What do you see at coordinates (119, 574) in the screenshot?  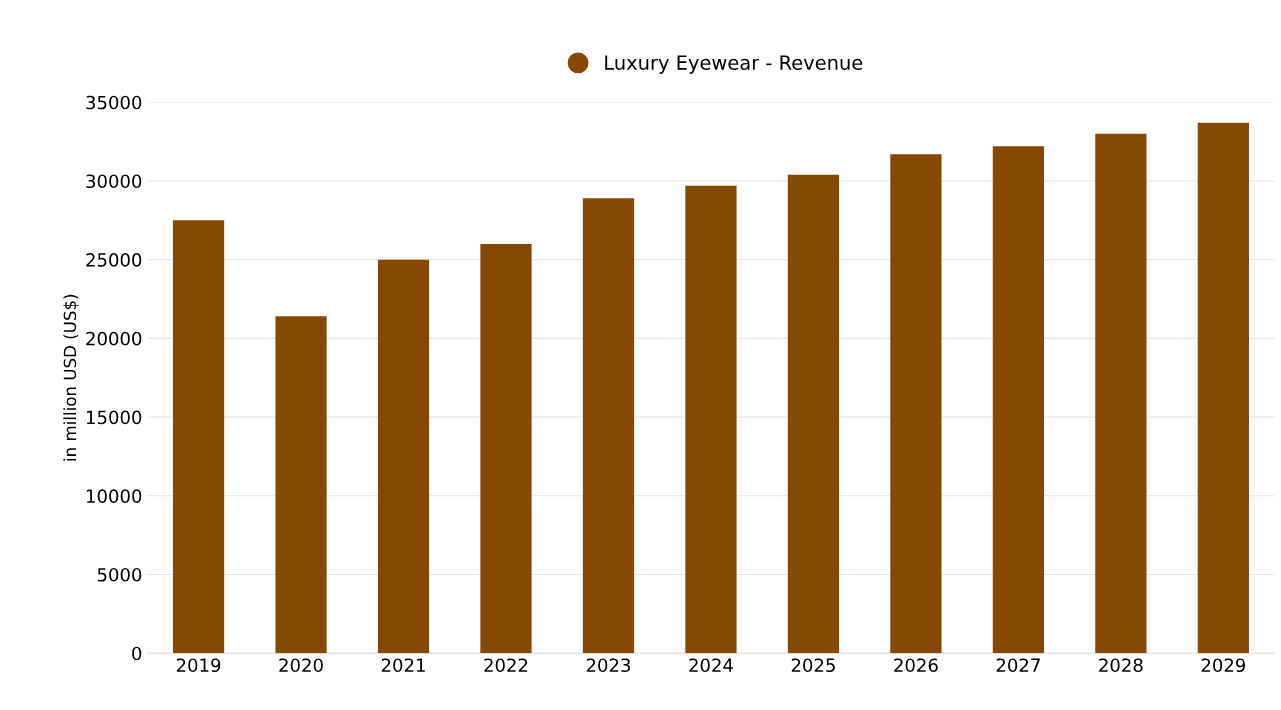 I see `y-tick-label: 5000` at bounding box center [119, 574].